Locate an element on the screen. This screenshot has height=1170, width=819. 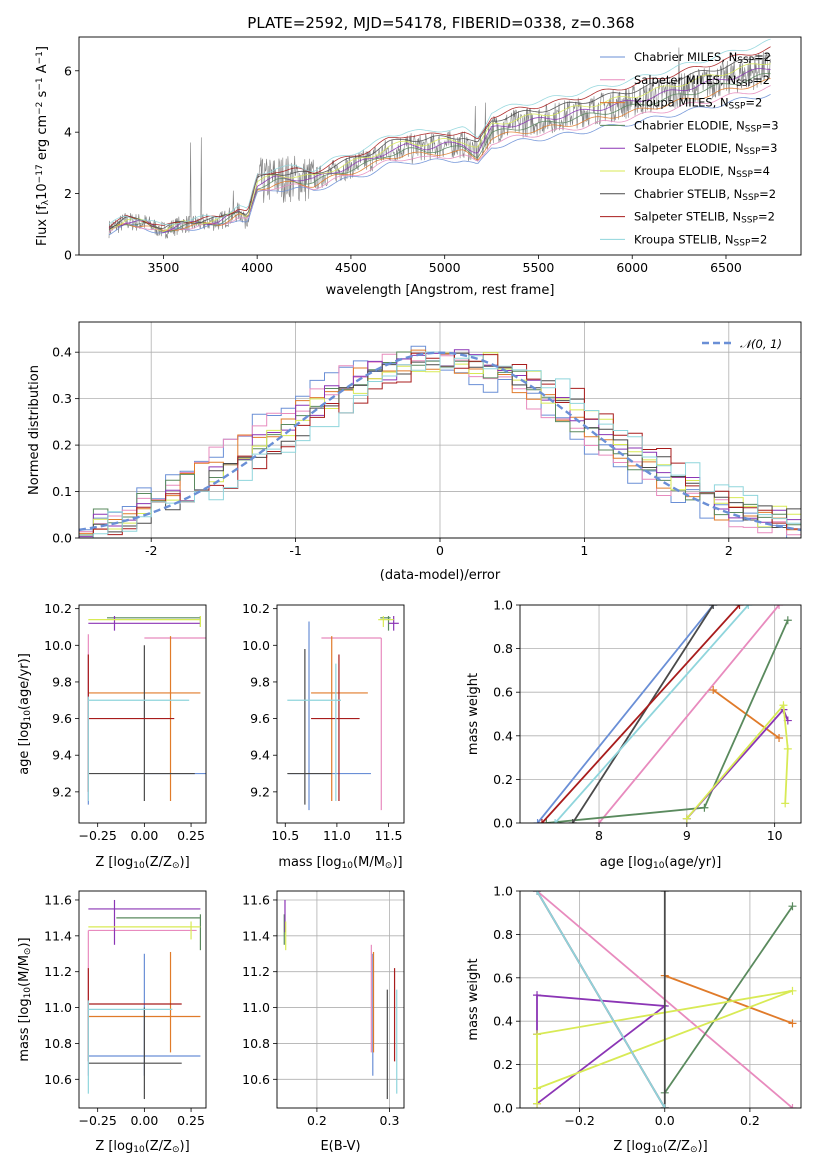
y-tick-label: 11.2 is located at coordinates (58, 971).